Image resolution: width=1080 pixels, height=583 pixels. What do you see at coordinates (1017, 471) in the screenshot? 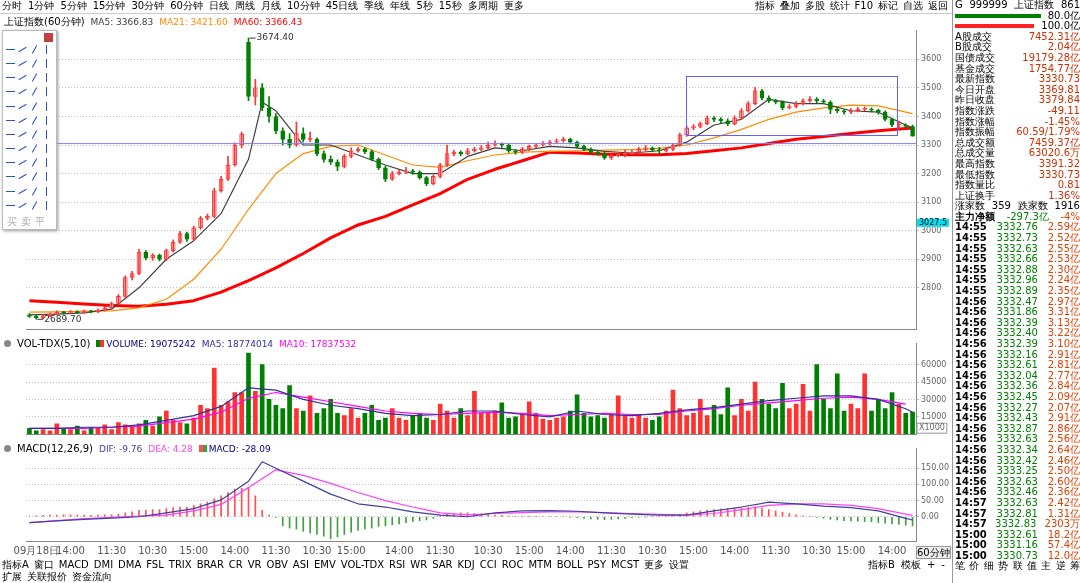
I see `text: 14:56 3333.25 2.50亿` at bounding box center [1017, 471].